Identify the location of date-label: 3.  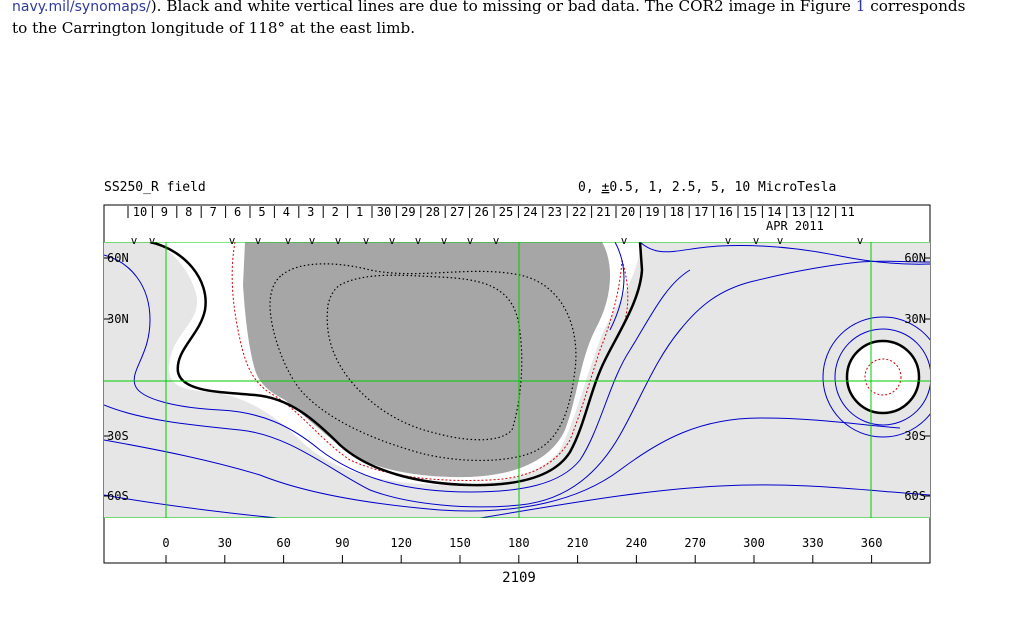
(310, 212).